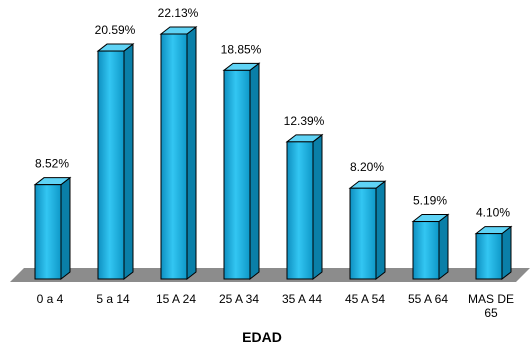  What do you see at coordinates (262, 337) in the screenshot?
I see `x-axis-title: EDAD` at bounding box center [262, 337].